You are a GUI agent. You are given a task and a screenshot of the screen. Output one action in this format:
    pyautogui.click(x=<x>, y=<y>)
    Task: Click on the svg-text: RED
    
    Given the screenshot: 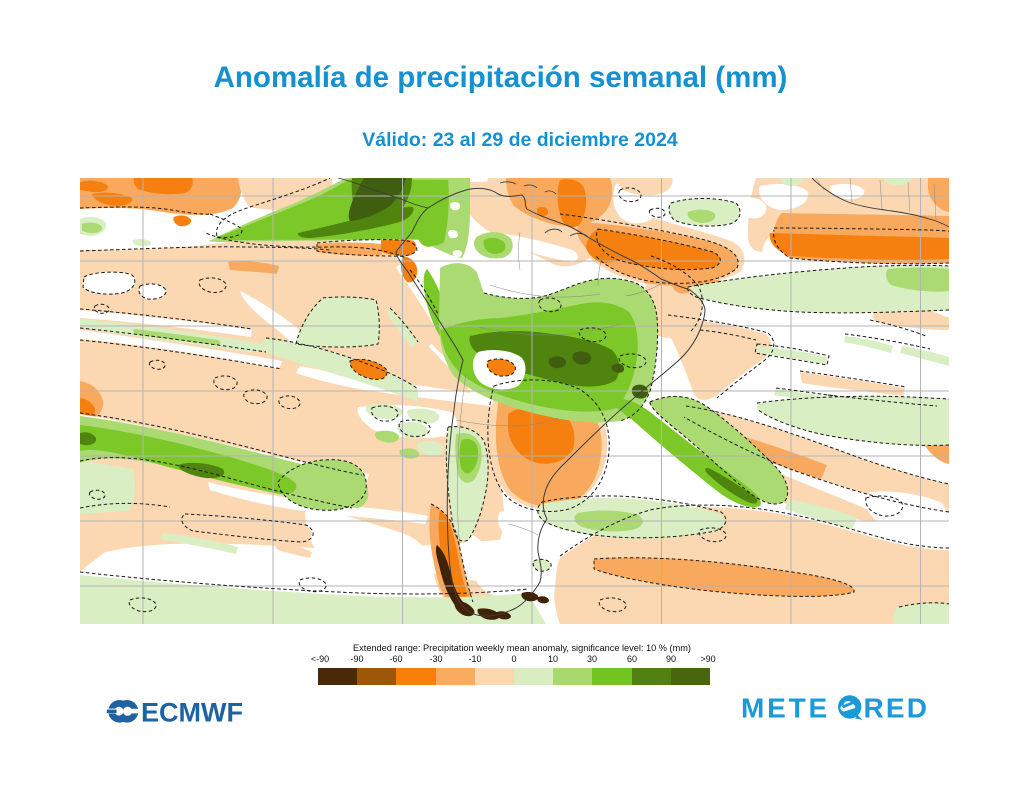 What is the action you would take?
    pyautogui.click(x=897, y=709)
    